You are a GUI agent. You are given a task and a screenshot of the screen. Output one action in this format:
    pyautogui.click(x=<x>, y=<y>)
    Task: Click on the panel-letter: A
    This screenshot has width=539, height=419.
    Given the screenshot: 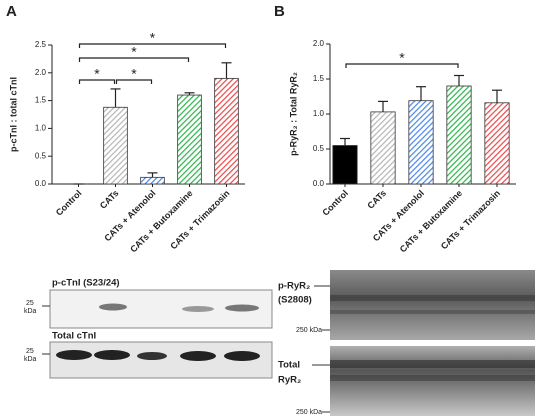 What is the action you would take?
    pyautogui.click(x=11, y=11)
    